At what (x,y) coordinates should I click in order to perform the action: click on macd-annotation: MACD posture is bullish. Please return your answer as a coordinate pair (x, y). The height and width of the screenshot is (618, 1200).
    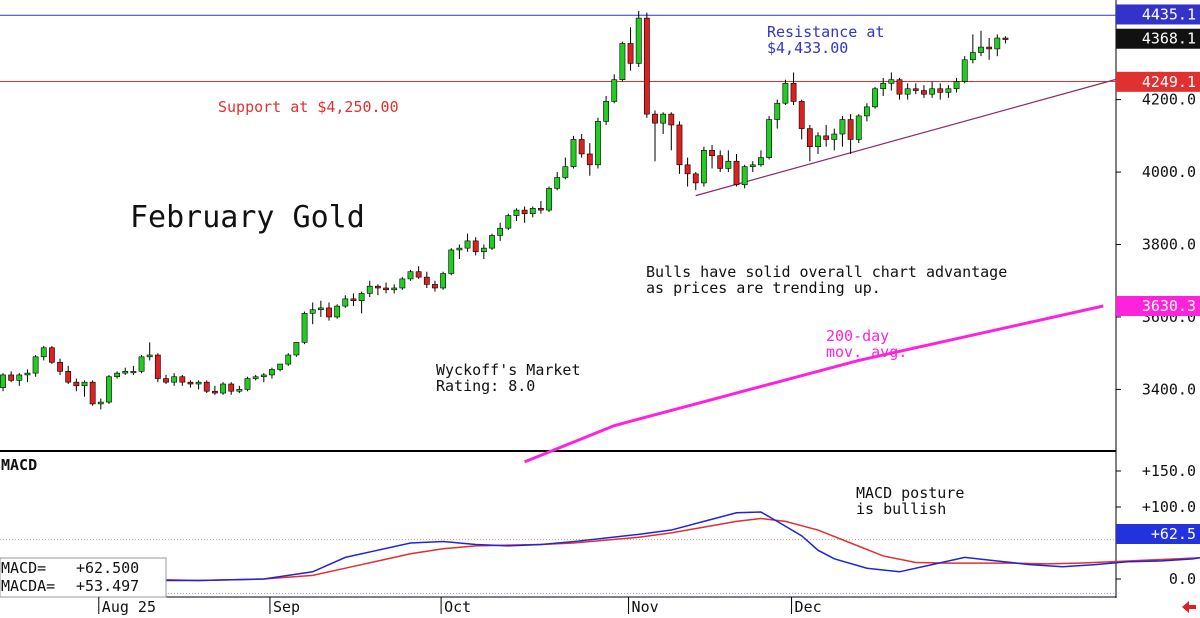
    Looking at the image, I should click on (914, 501).